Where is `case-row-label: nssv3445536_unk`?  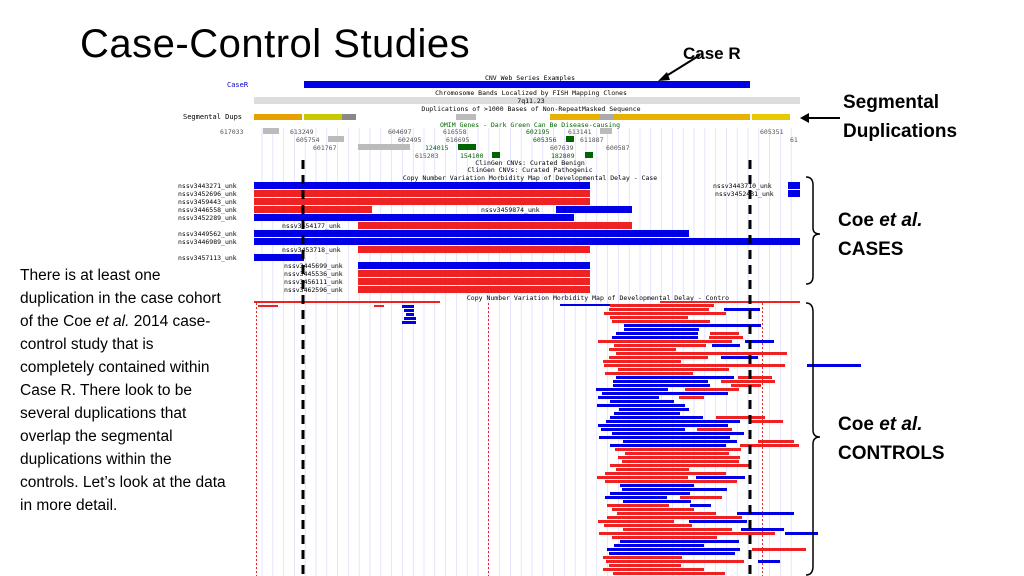 case-row-label: nssv3445536_unk is located at coordinates (313, 274).